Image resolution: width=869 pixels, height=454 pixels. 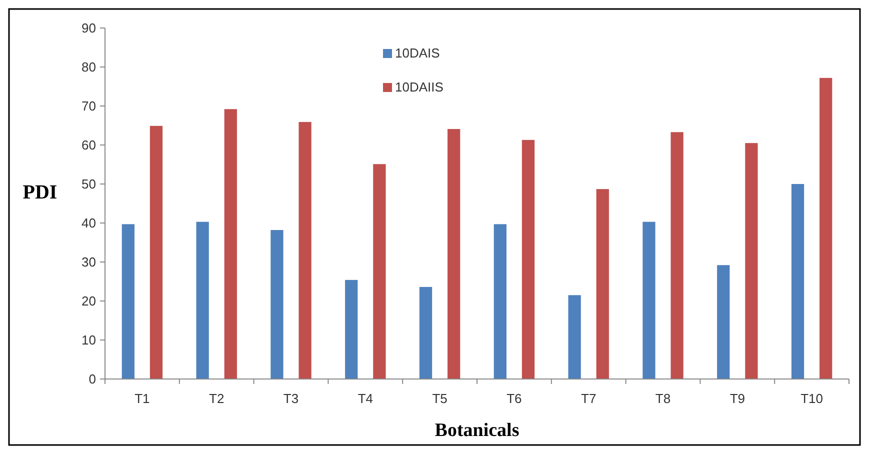 I want to click on y-axis-title: PDI, so click(x=40, y=193).